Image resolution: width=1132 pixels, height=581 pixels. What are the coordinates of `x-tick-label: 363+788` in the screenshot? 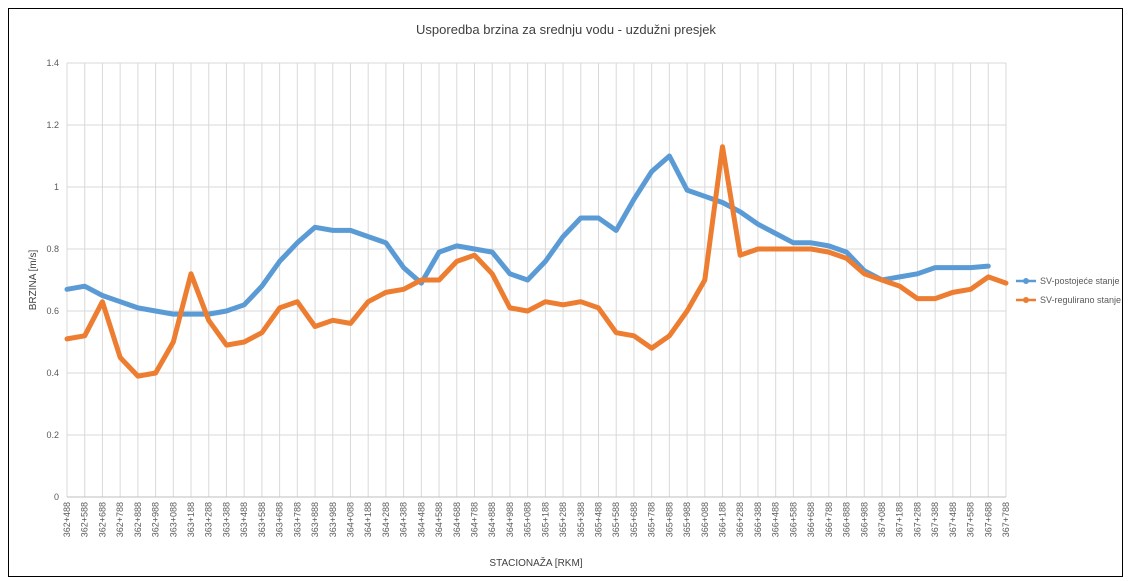 It's located at (297, 519).